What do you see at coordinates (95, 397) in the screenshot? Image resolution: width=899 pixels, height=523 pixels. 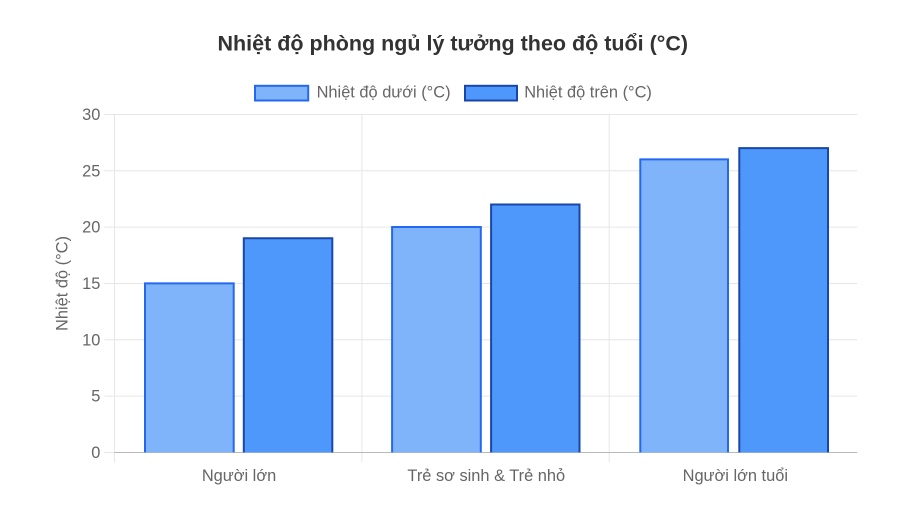 I see `svg-text: 5` at bounding box center [95, 397].